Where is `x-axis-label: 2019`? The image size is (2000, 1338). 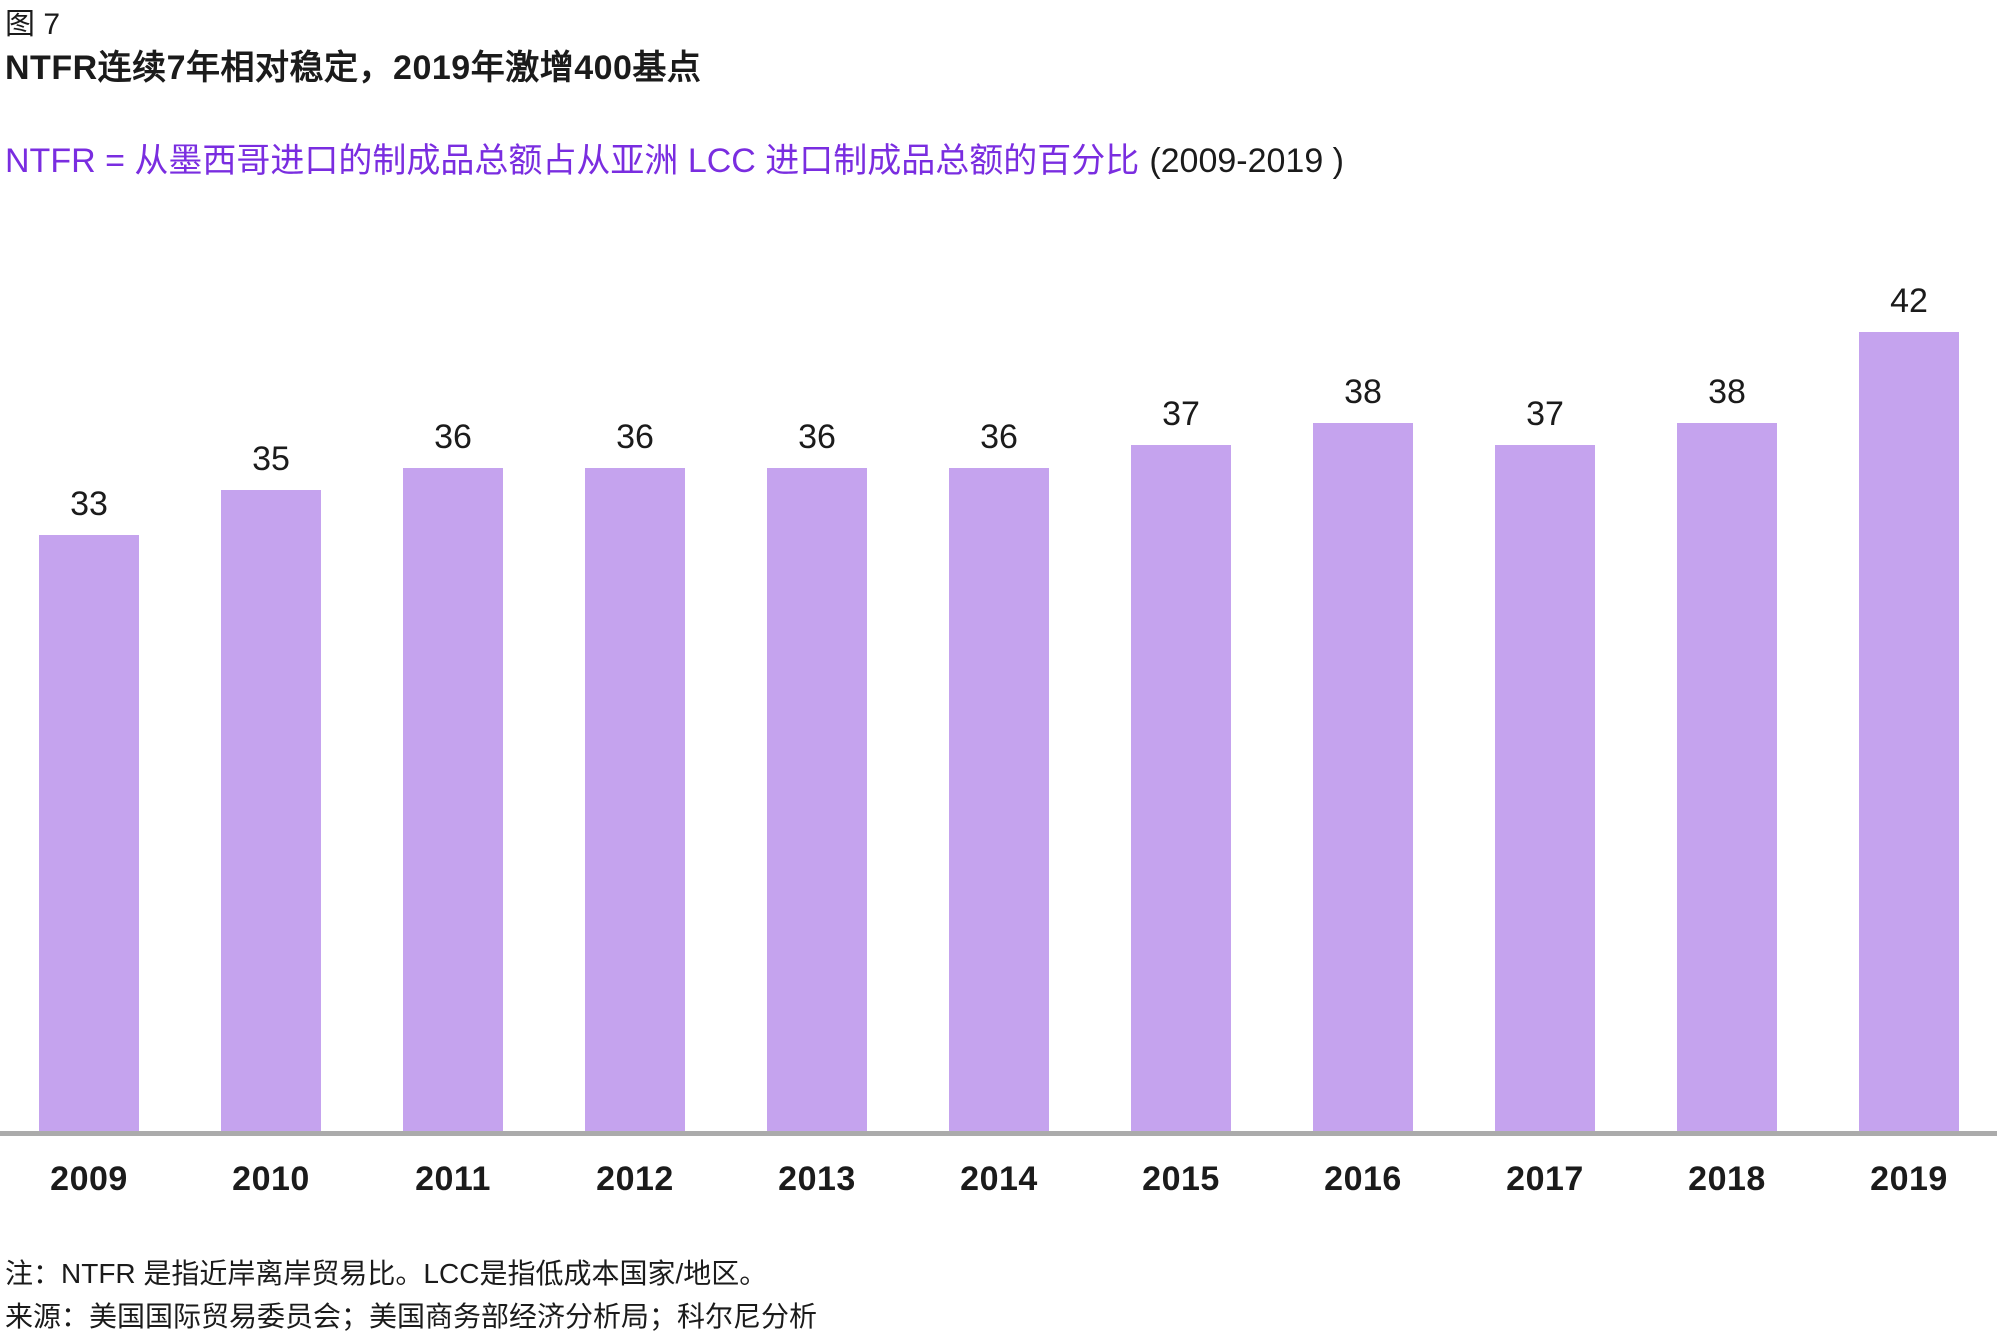
x-axis-label: 2019 is located at coordinates (1909, 1179).